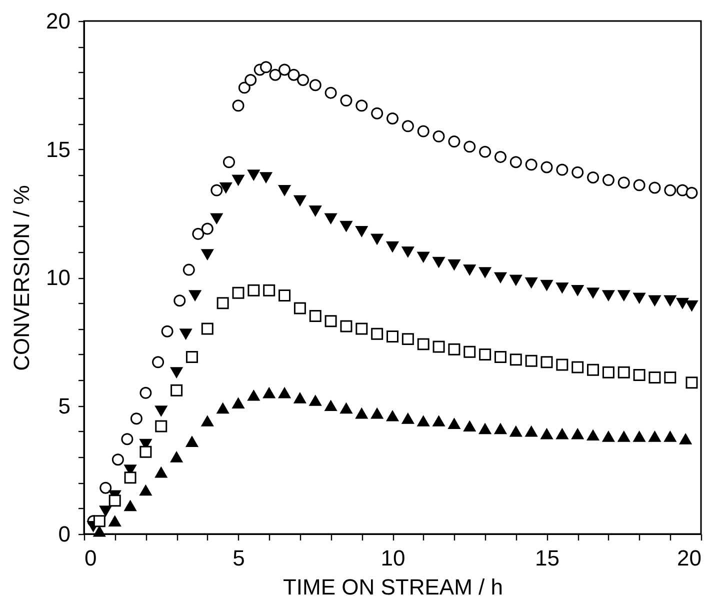  I want to click on y-tick-label: 15, so click(58, 149).